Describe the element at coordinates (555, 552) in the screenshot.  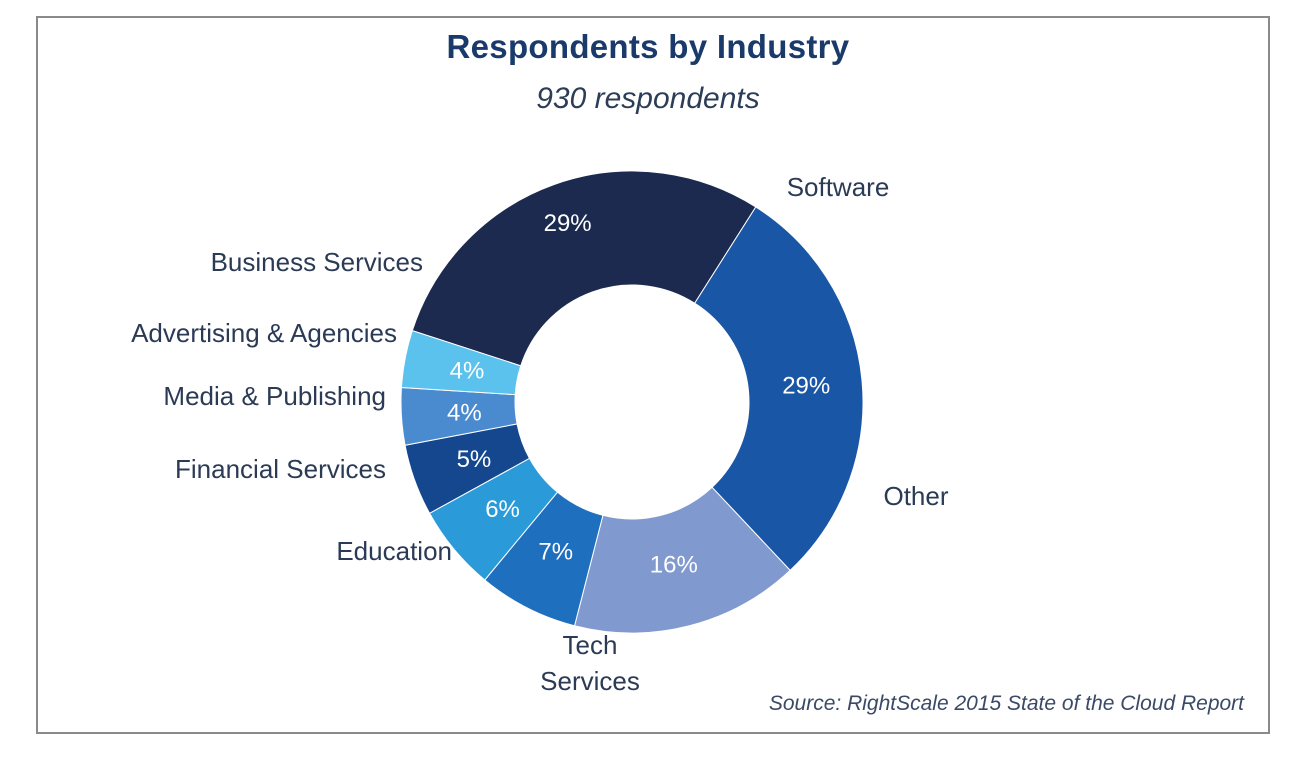
I see `pct-label-education: 7%` at that location.